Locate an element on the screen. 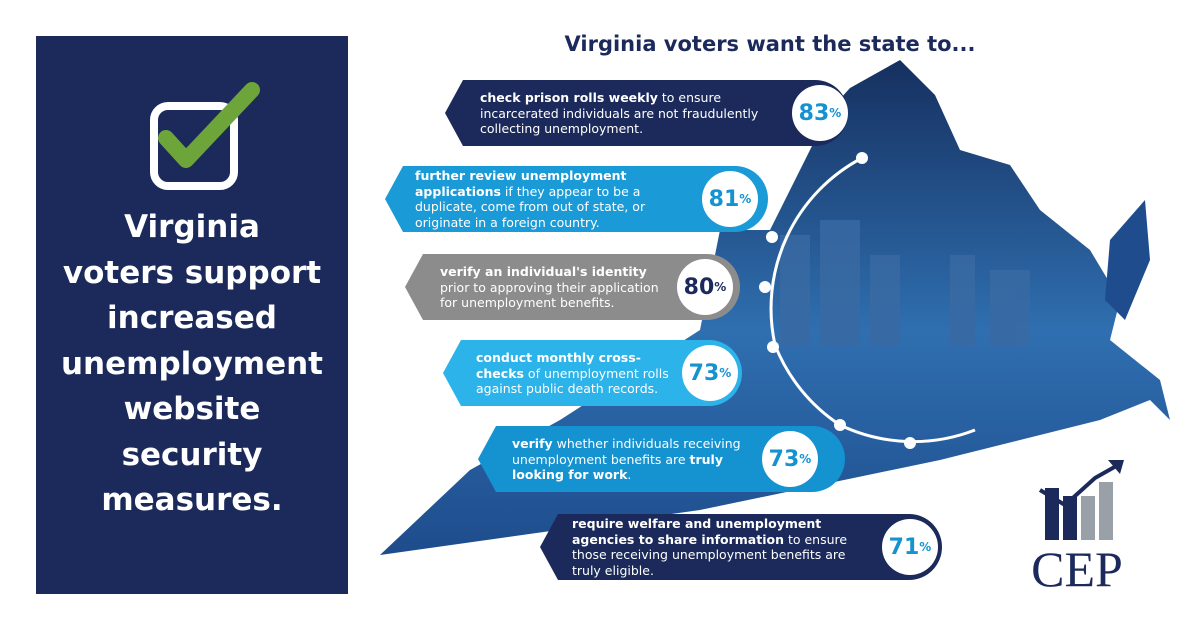 The height and width of the screenshot is (630, 1200). headline-line: increased is located at coordinates (192, 318).